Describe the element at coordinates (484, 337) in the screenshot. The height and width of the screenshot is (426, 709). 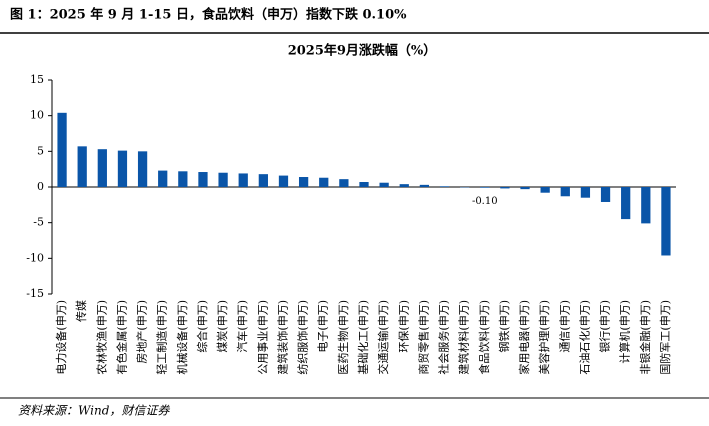
I see `x-tick-label: 食品饮料(申万)` at that location.